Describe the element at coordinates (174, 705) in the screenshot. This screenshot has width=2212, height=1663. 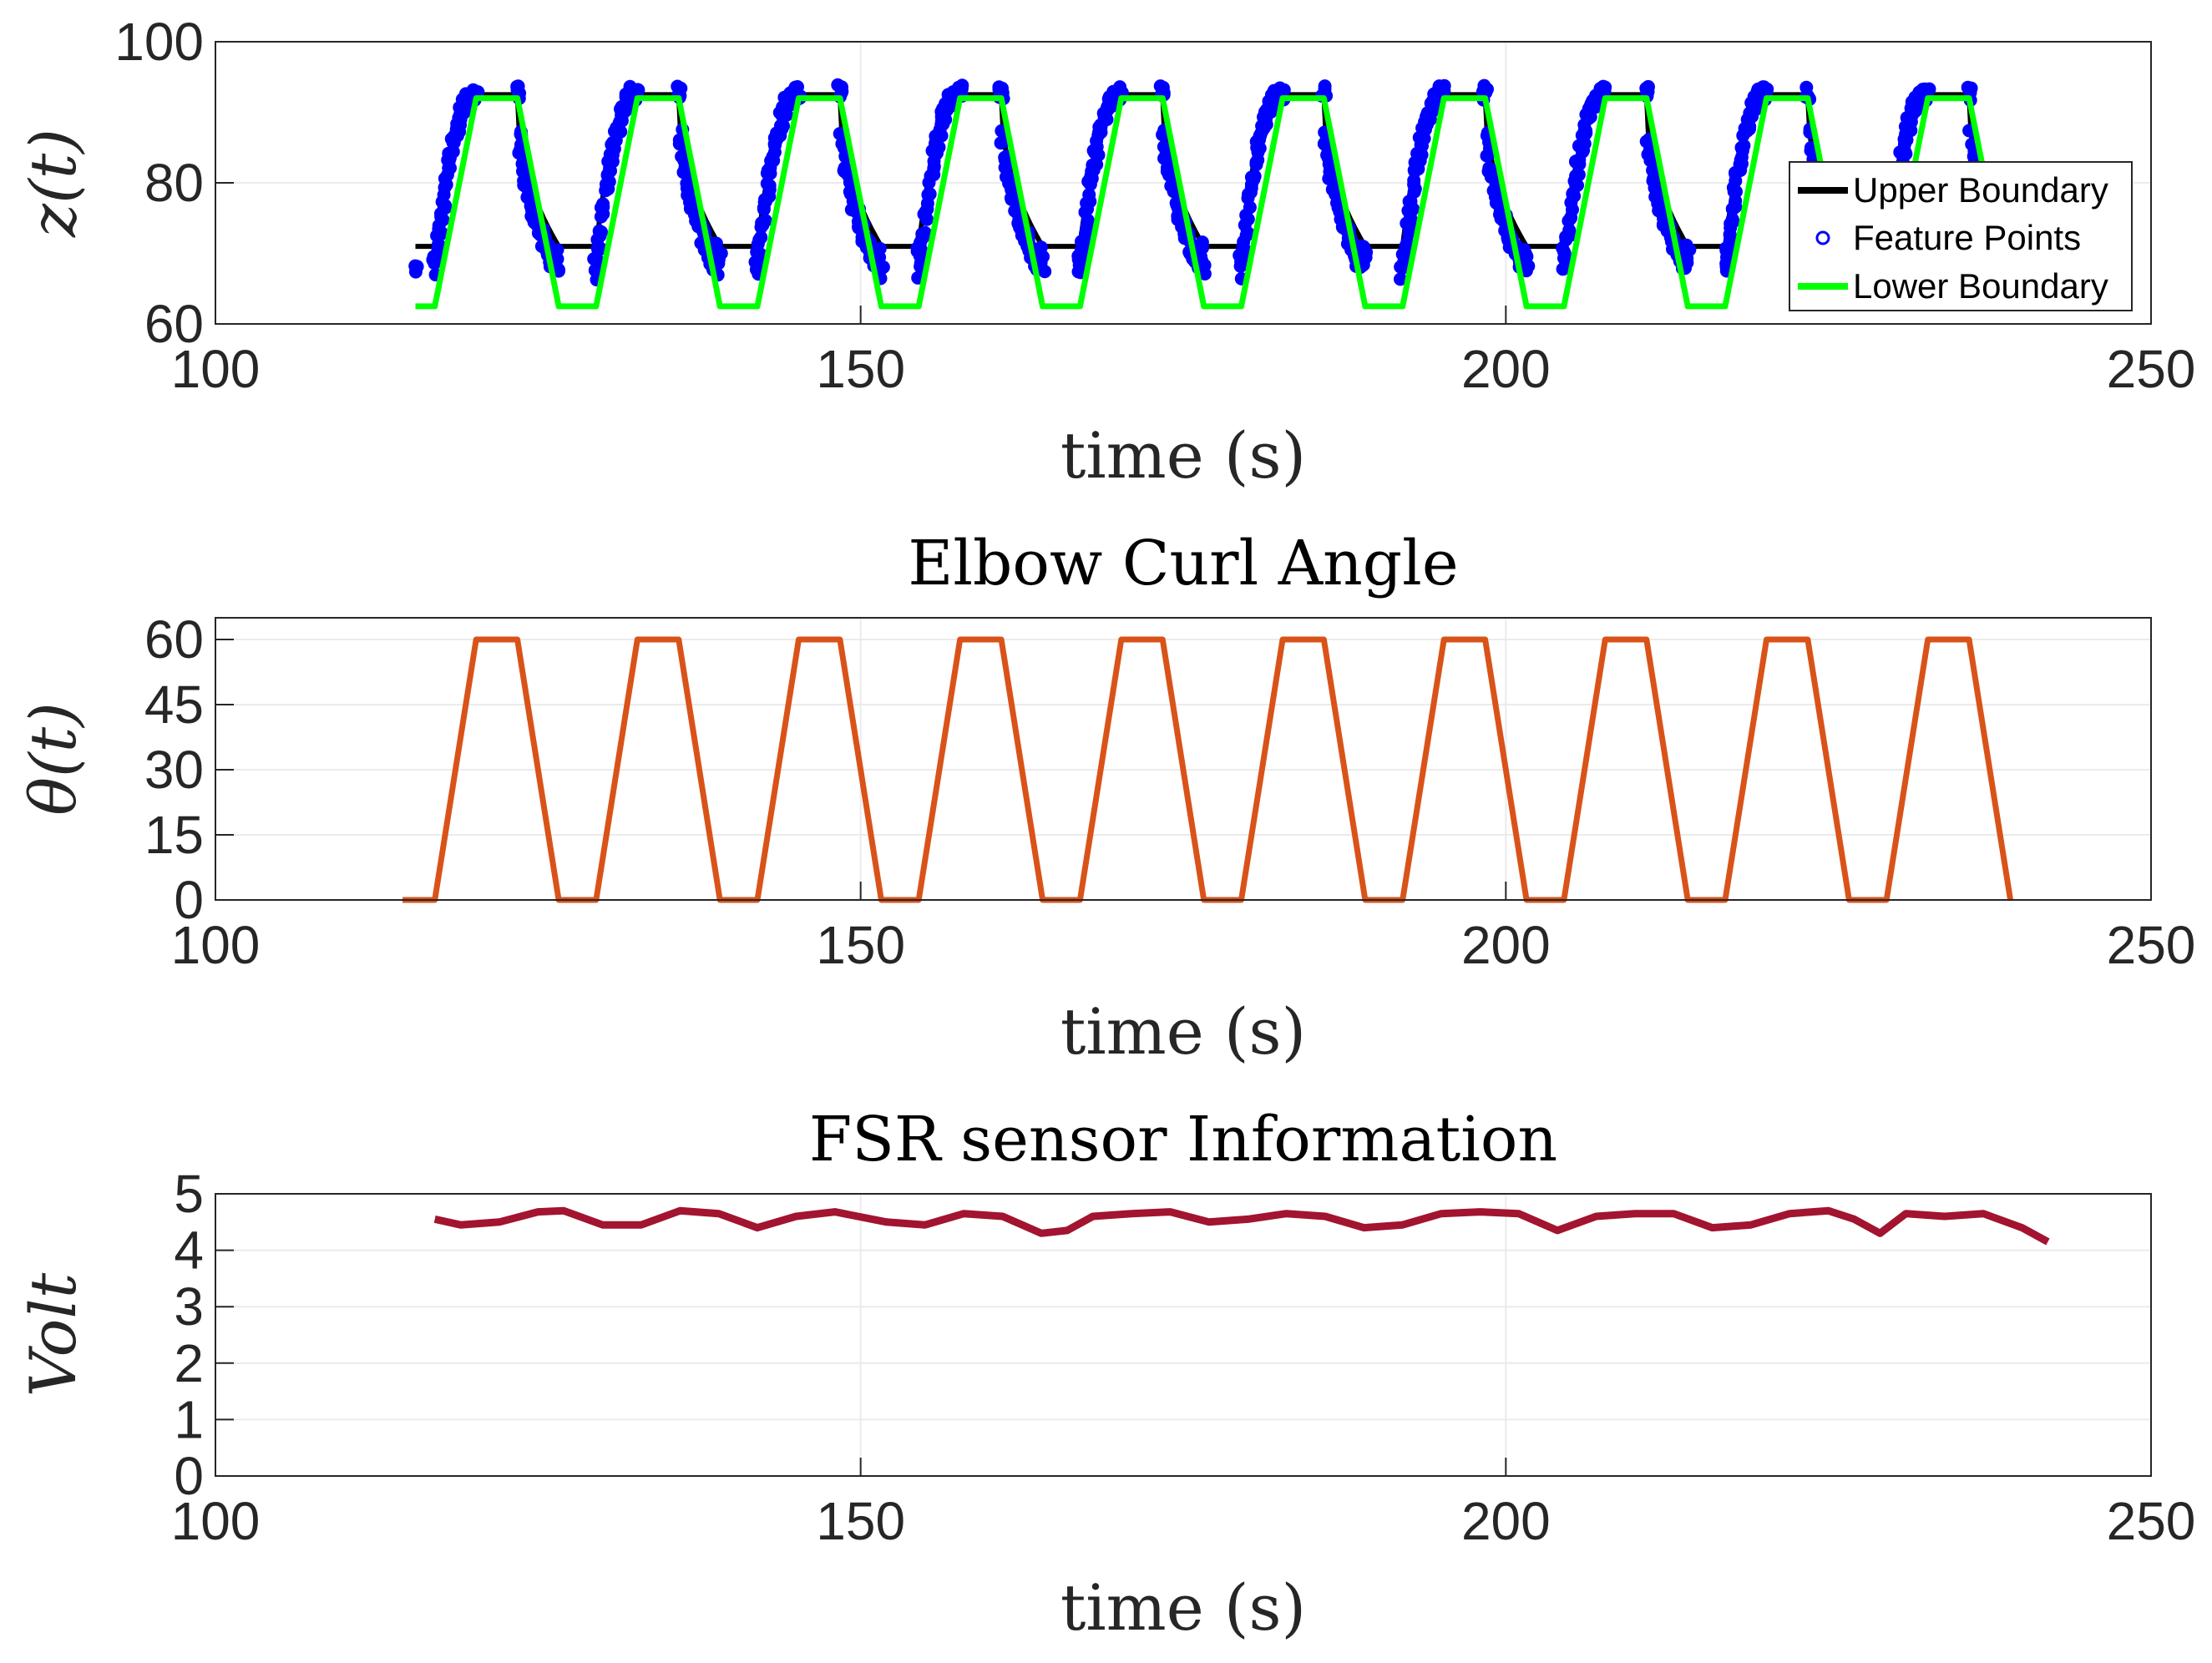
I see `y-tick-label: 45` at that location.